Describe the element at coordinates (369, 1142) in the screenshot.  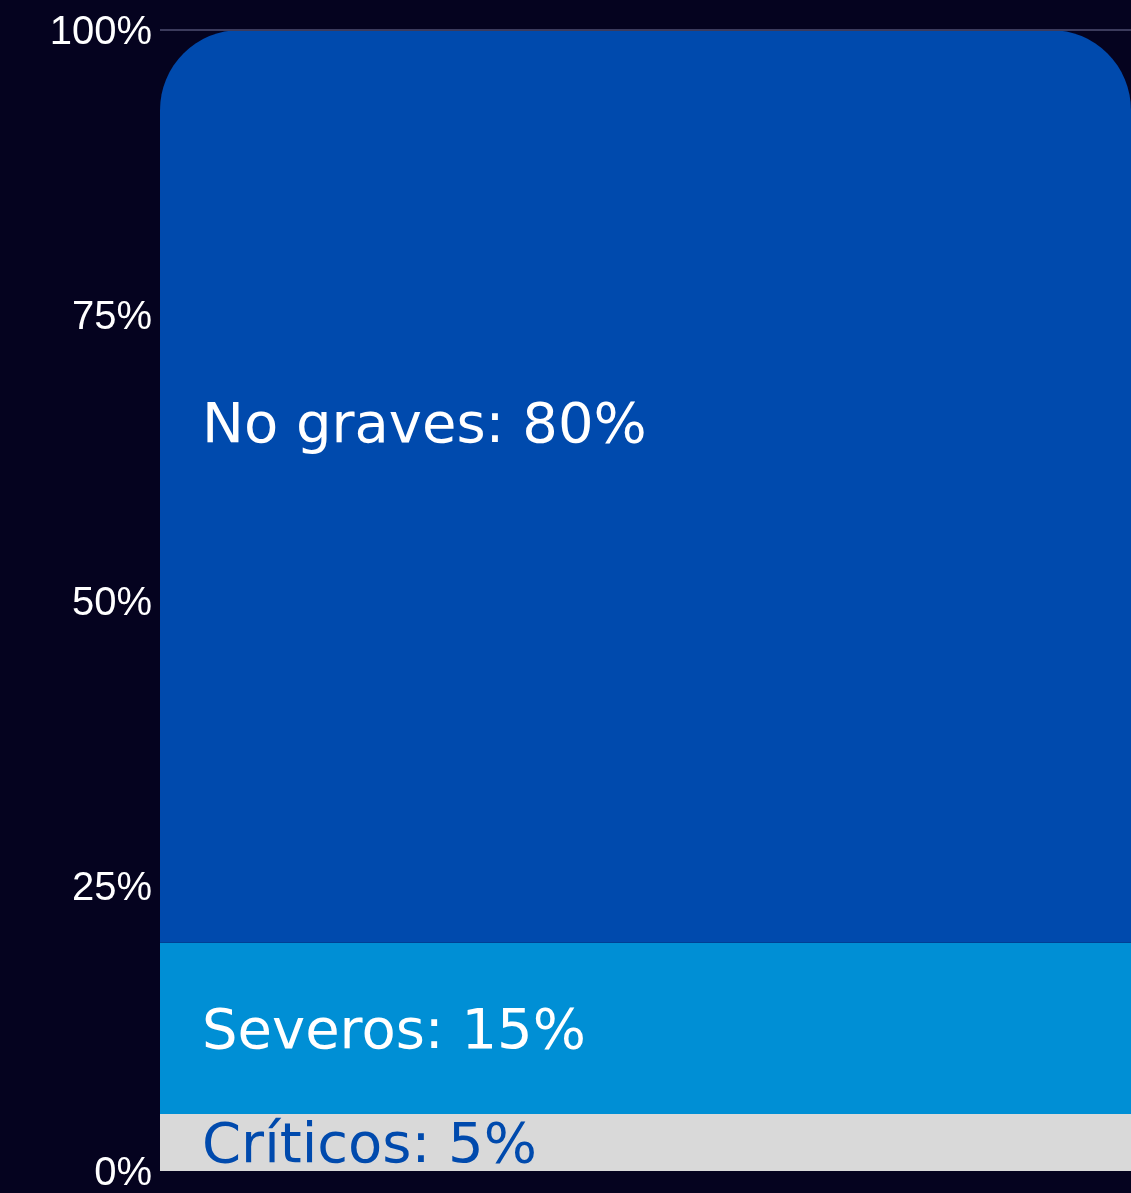
I see `data-label: Críticos: 5%` at that location.